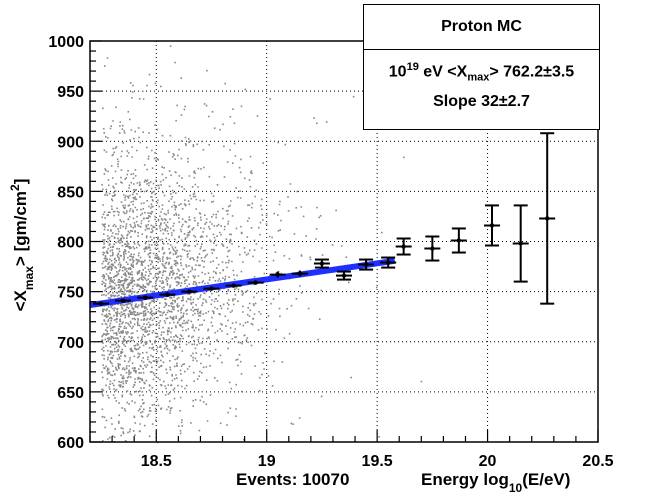 Image resolution: width=664 pixels, height=499 pixels. What do you see at coordinates (70, 92) in the screenshot?
I see `y-tick-label: 950` at bounding box center [70, 92].